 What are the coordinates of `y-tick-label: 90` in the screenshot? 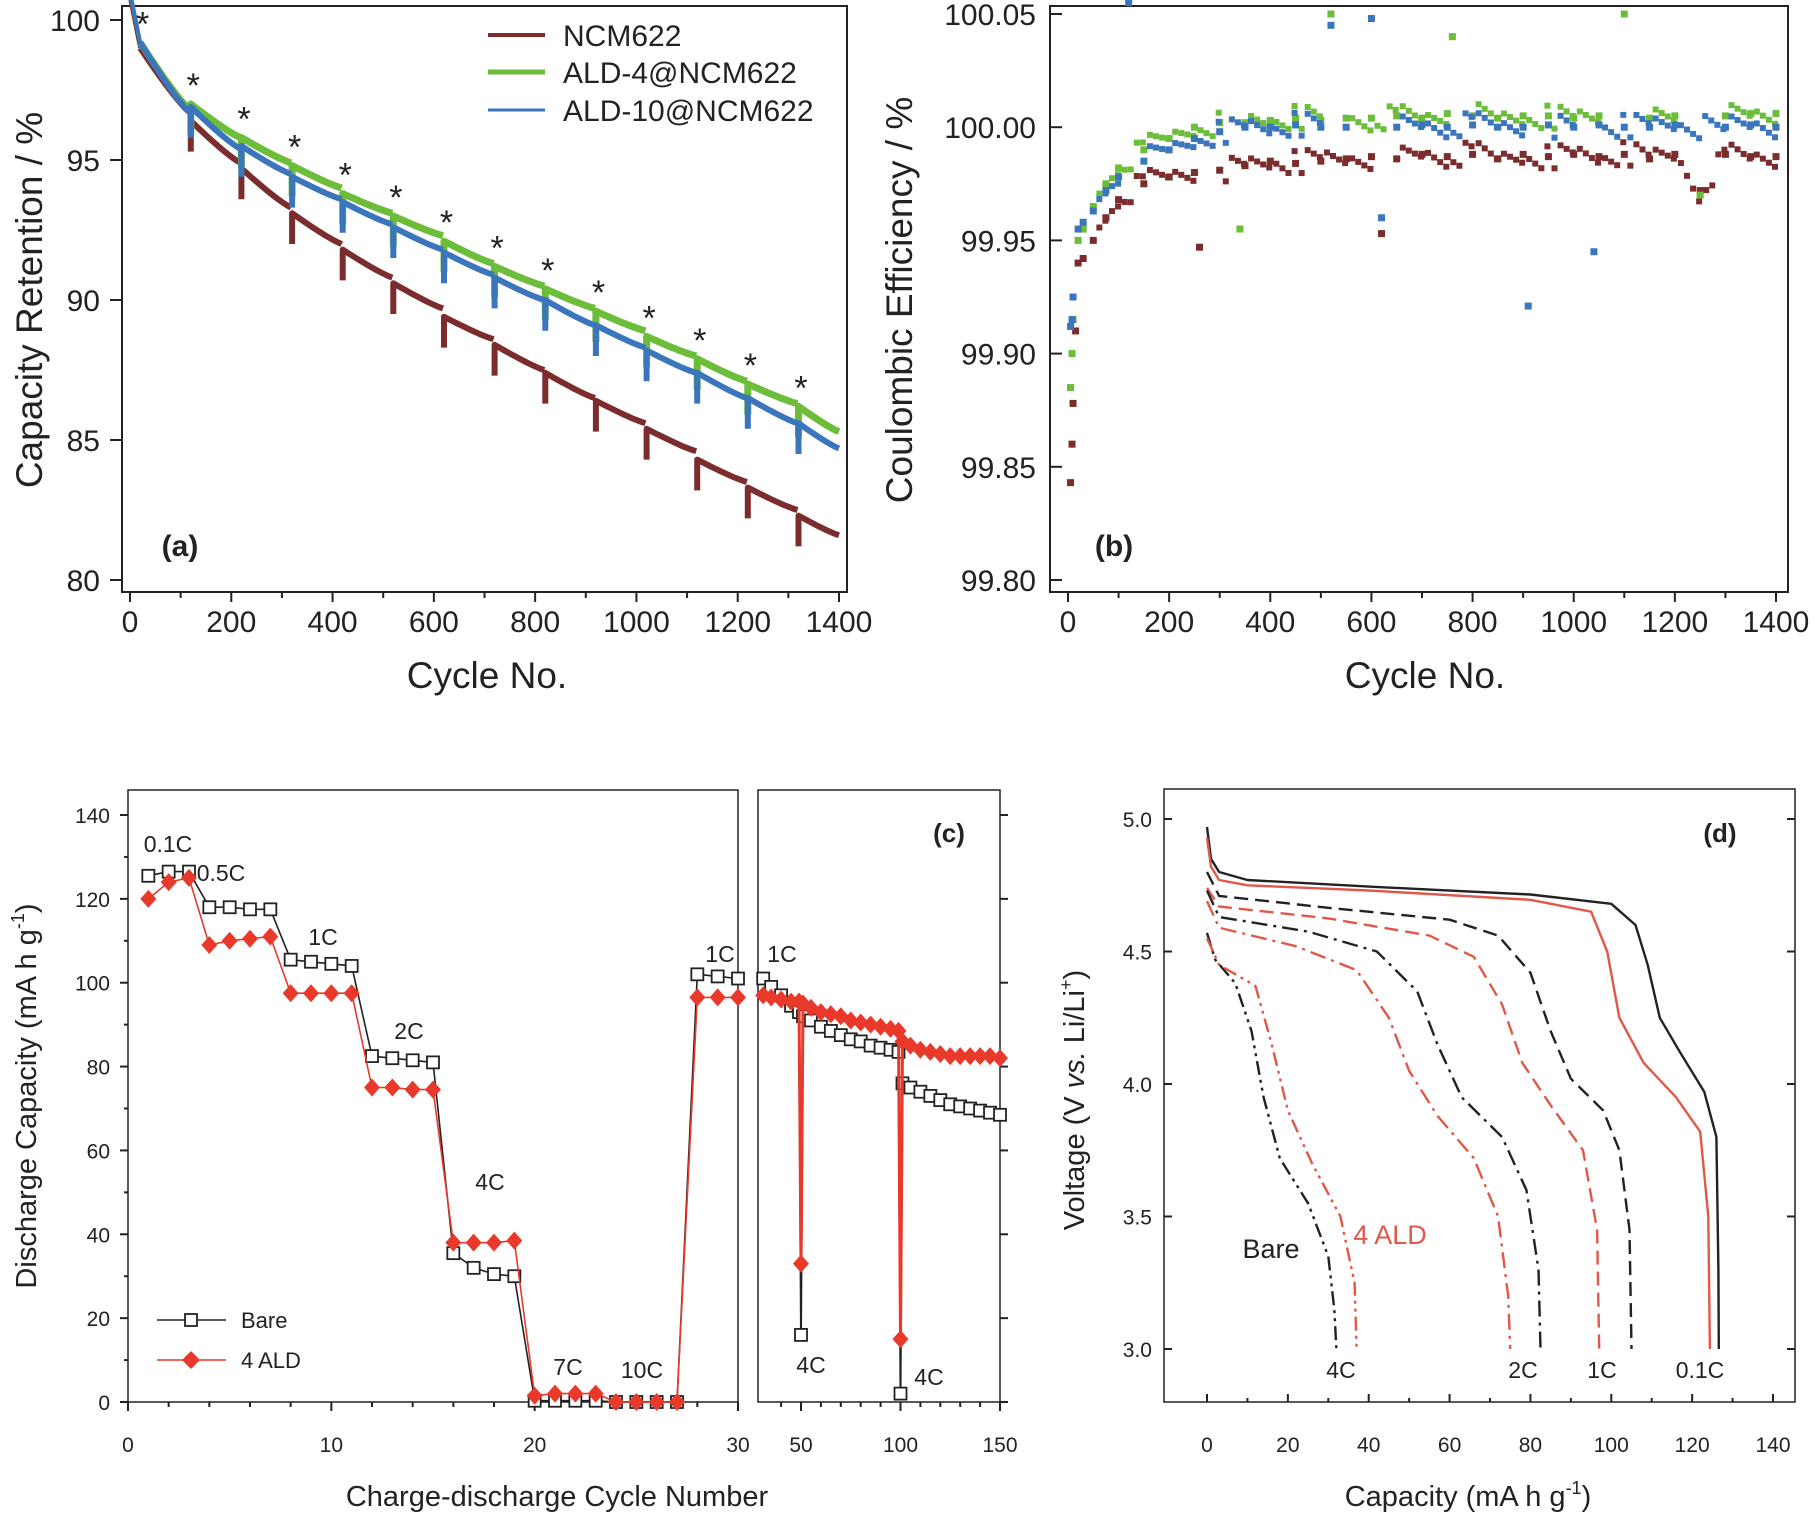 It's located at (83, 301).